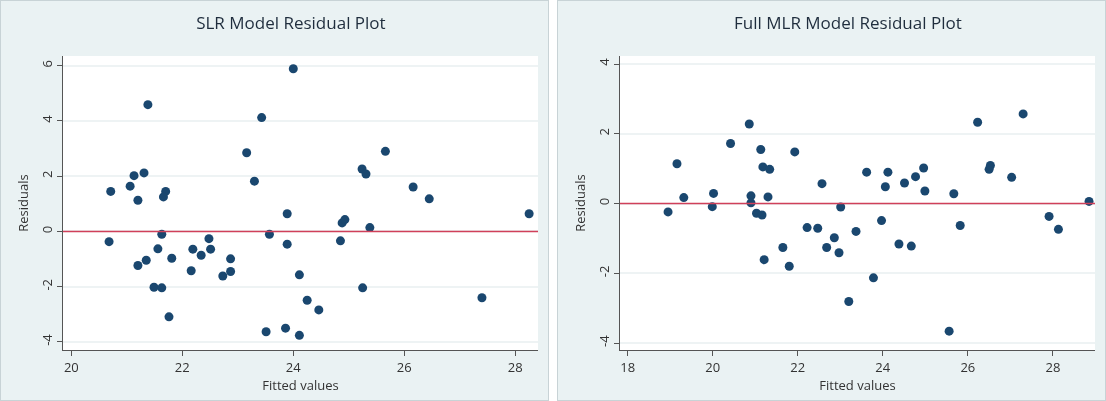 The height and width of the screenshot is (401, 1106). I want to click on y-tick-label: 6, so click(46, 64).